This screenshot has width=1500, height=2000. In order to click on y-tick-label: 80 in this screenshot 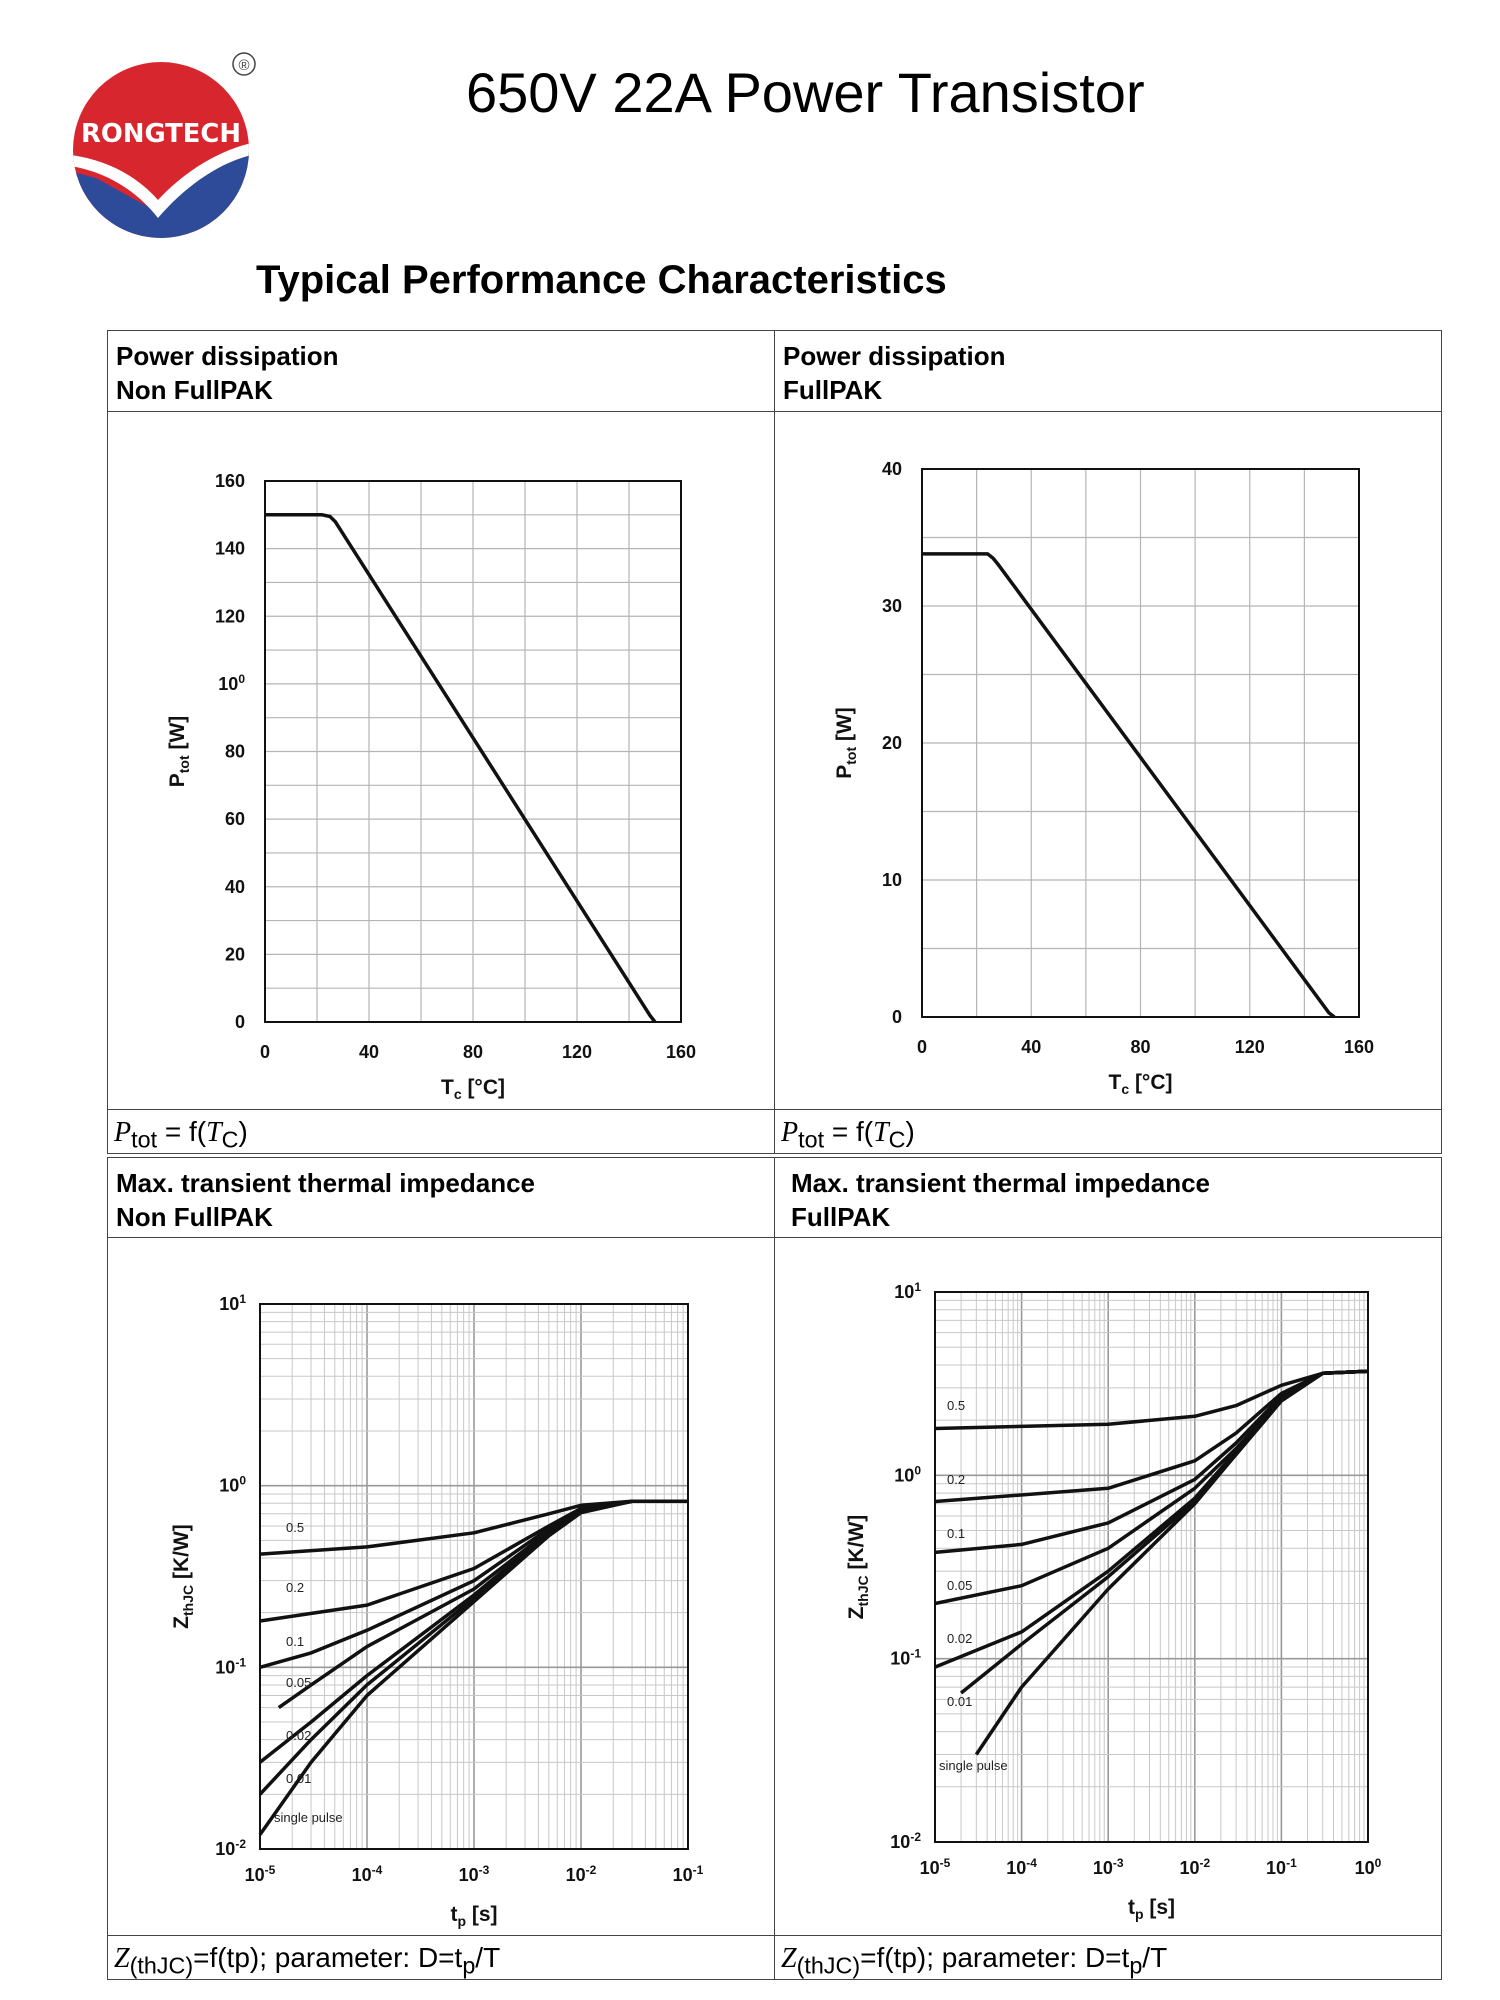, I will do `click(235, 752)`.